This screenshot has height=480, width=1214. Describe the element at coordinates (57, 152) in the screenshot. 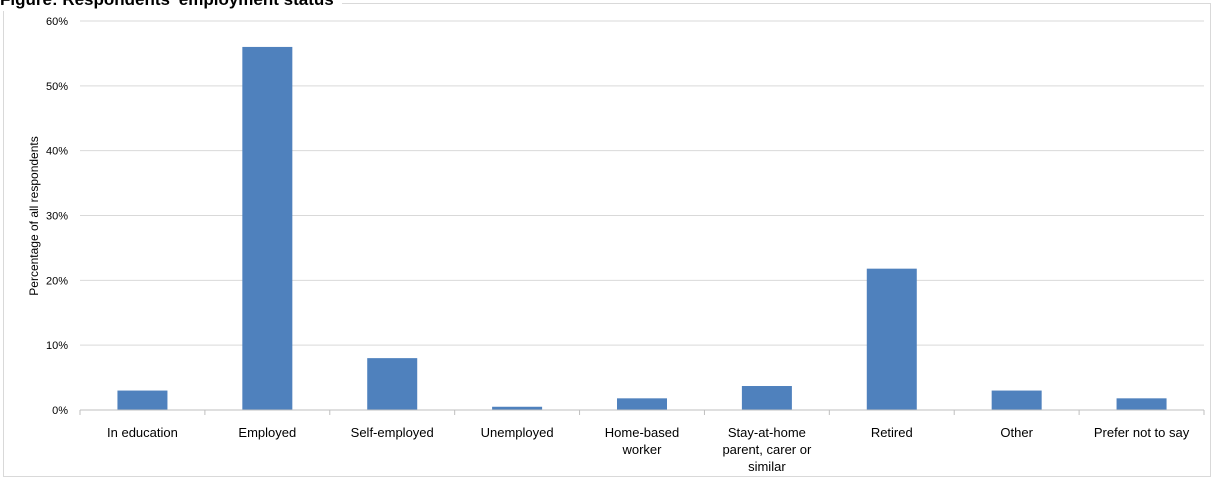

I see `y-tick-label: 40%` at that location.